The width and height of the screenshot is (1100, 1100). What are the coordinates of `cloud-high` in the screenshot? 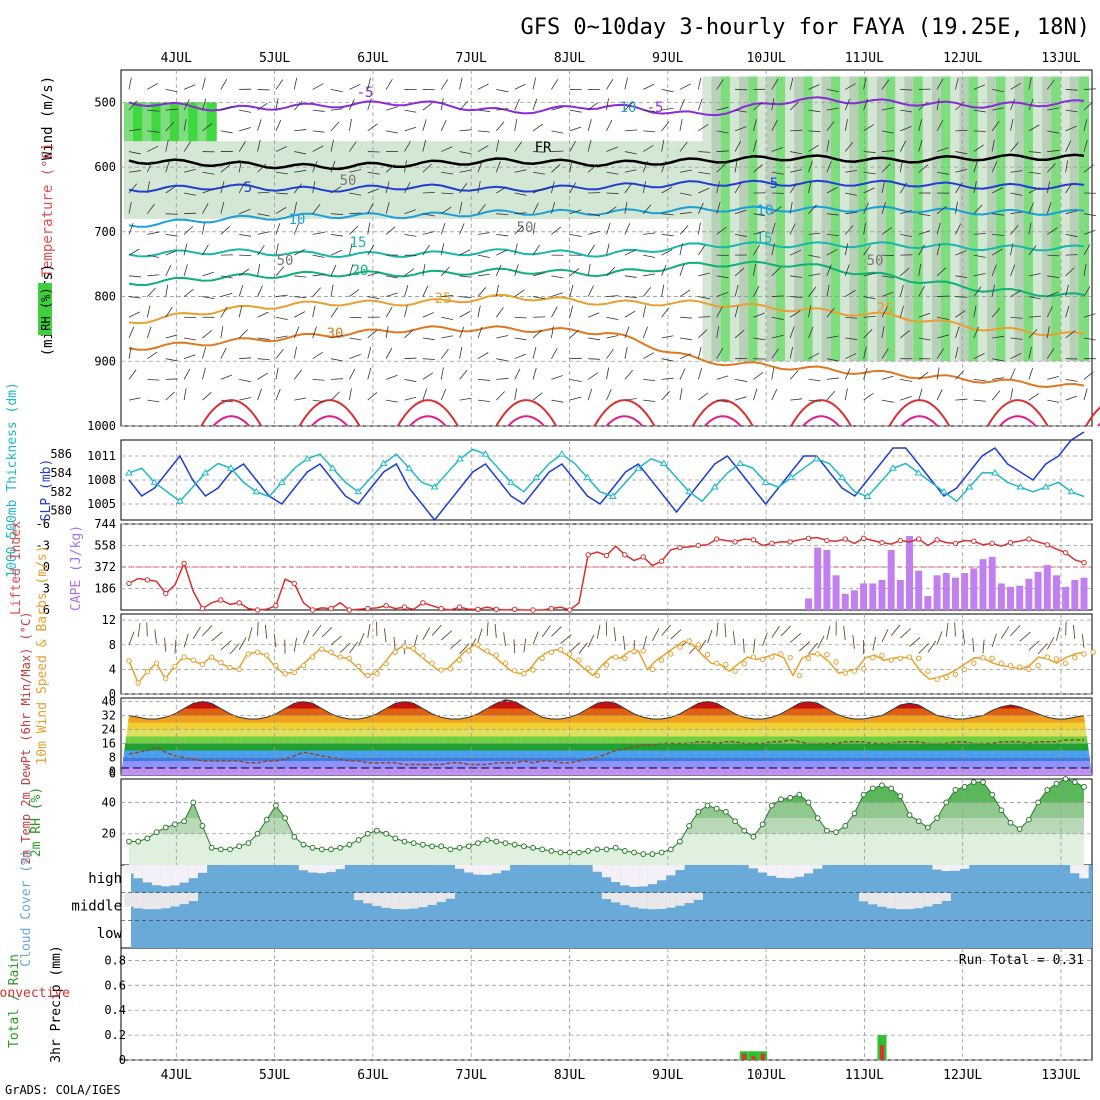 It's located at (147, 874).